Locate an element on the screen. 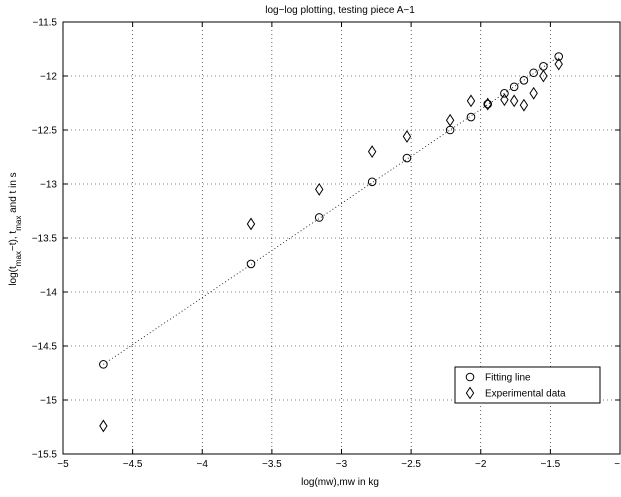  legend: Fitting line Experimental data is located at coordinates (527, 385).